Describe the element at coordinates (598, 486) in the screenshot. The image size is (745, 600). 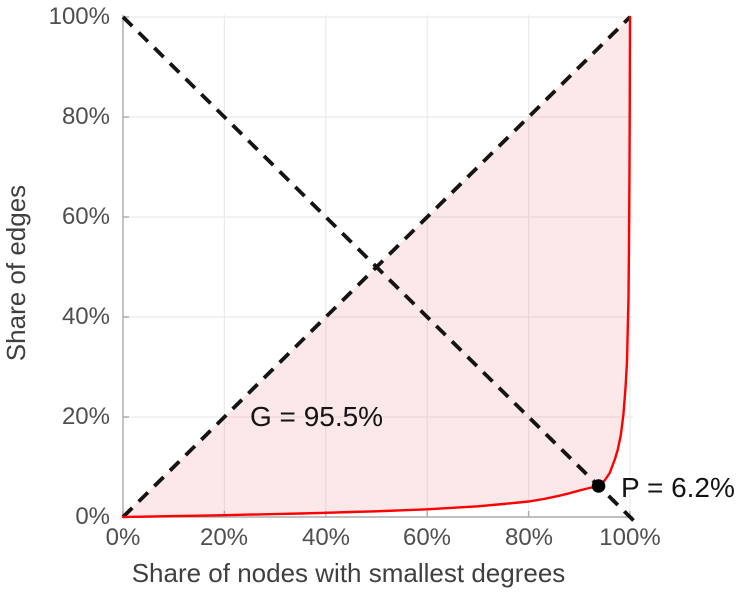
I see `point-p-marker` at that location.